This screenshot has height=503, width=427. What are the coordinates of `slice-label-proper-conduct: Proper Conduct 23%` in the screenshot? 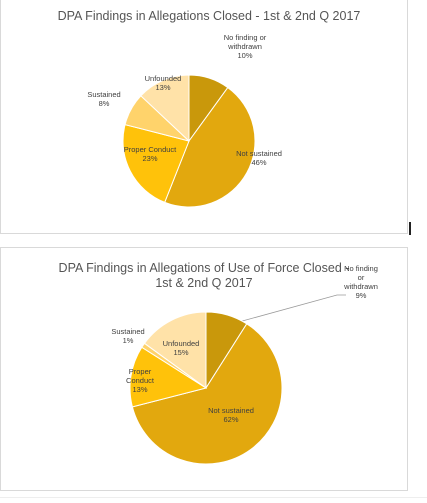 It's located at (150, 154).